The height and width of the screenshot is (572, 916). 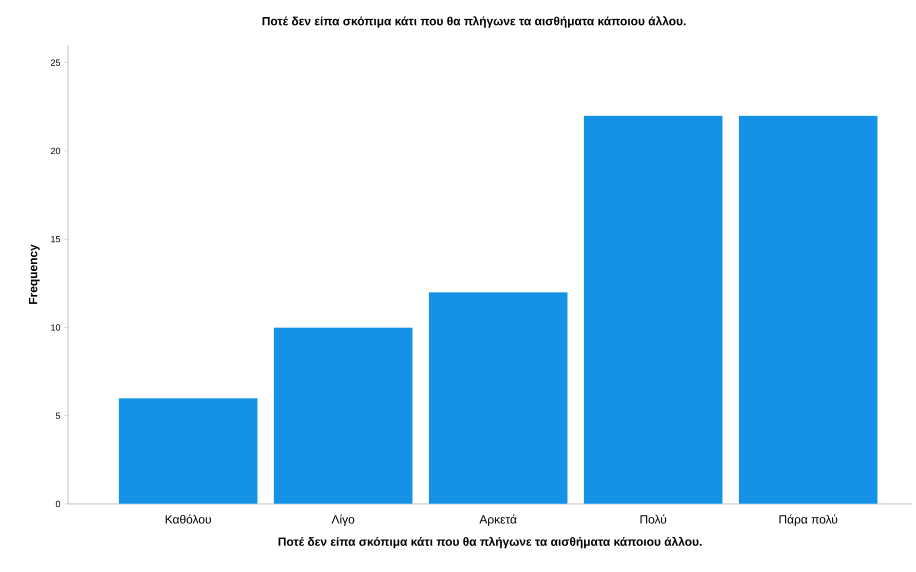 What do you see at coordinates (498, 520) in the screenshot?
I see `x-tick-label: Αρκετά` at bounding box center [498, 520].